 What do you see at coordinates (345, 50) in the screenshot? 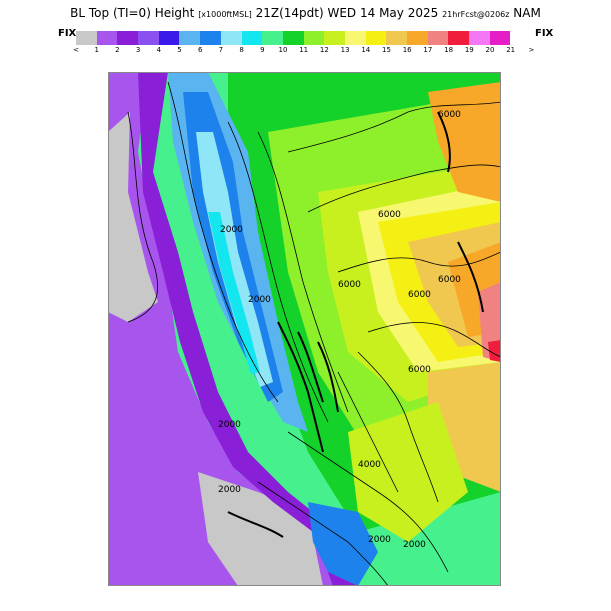
I see `scale-tick-label: 13` at bounding box center [345, 50].